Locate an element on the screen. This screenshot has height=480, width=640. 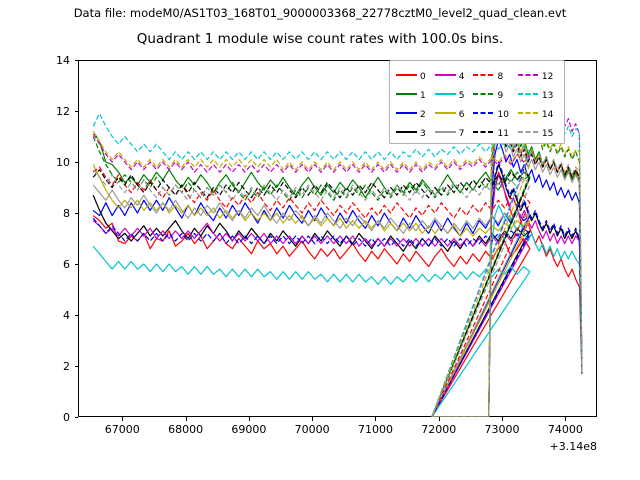
y-tick-label: 4 is located at coordinates (66, 315).